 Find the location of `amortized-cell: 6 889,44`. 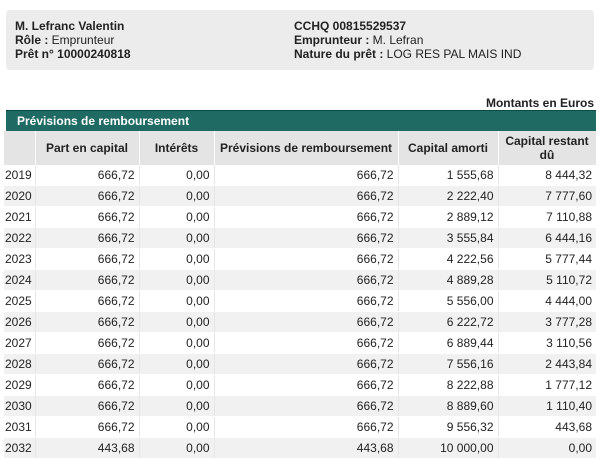

amortized-cell: 6 889,44 is located at coordinates (447, 343).